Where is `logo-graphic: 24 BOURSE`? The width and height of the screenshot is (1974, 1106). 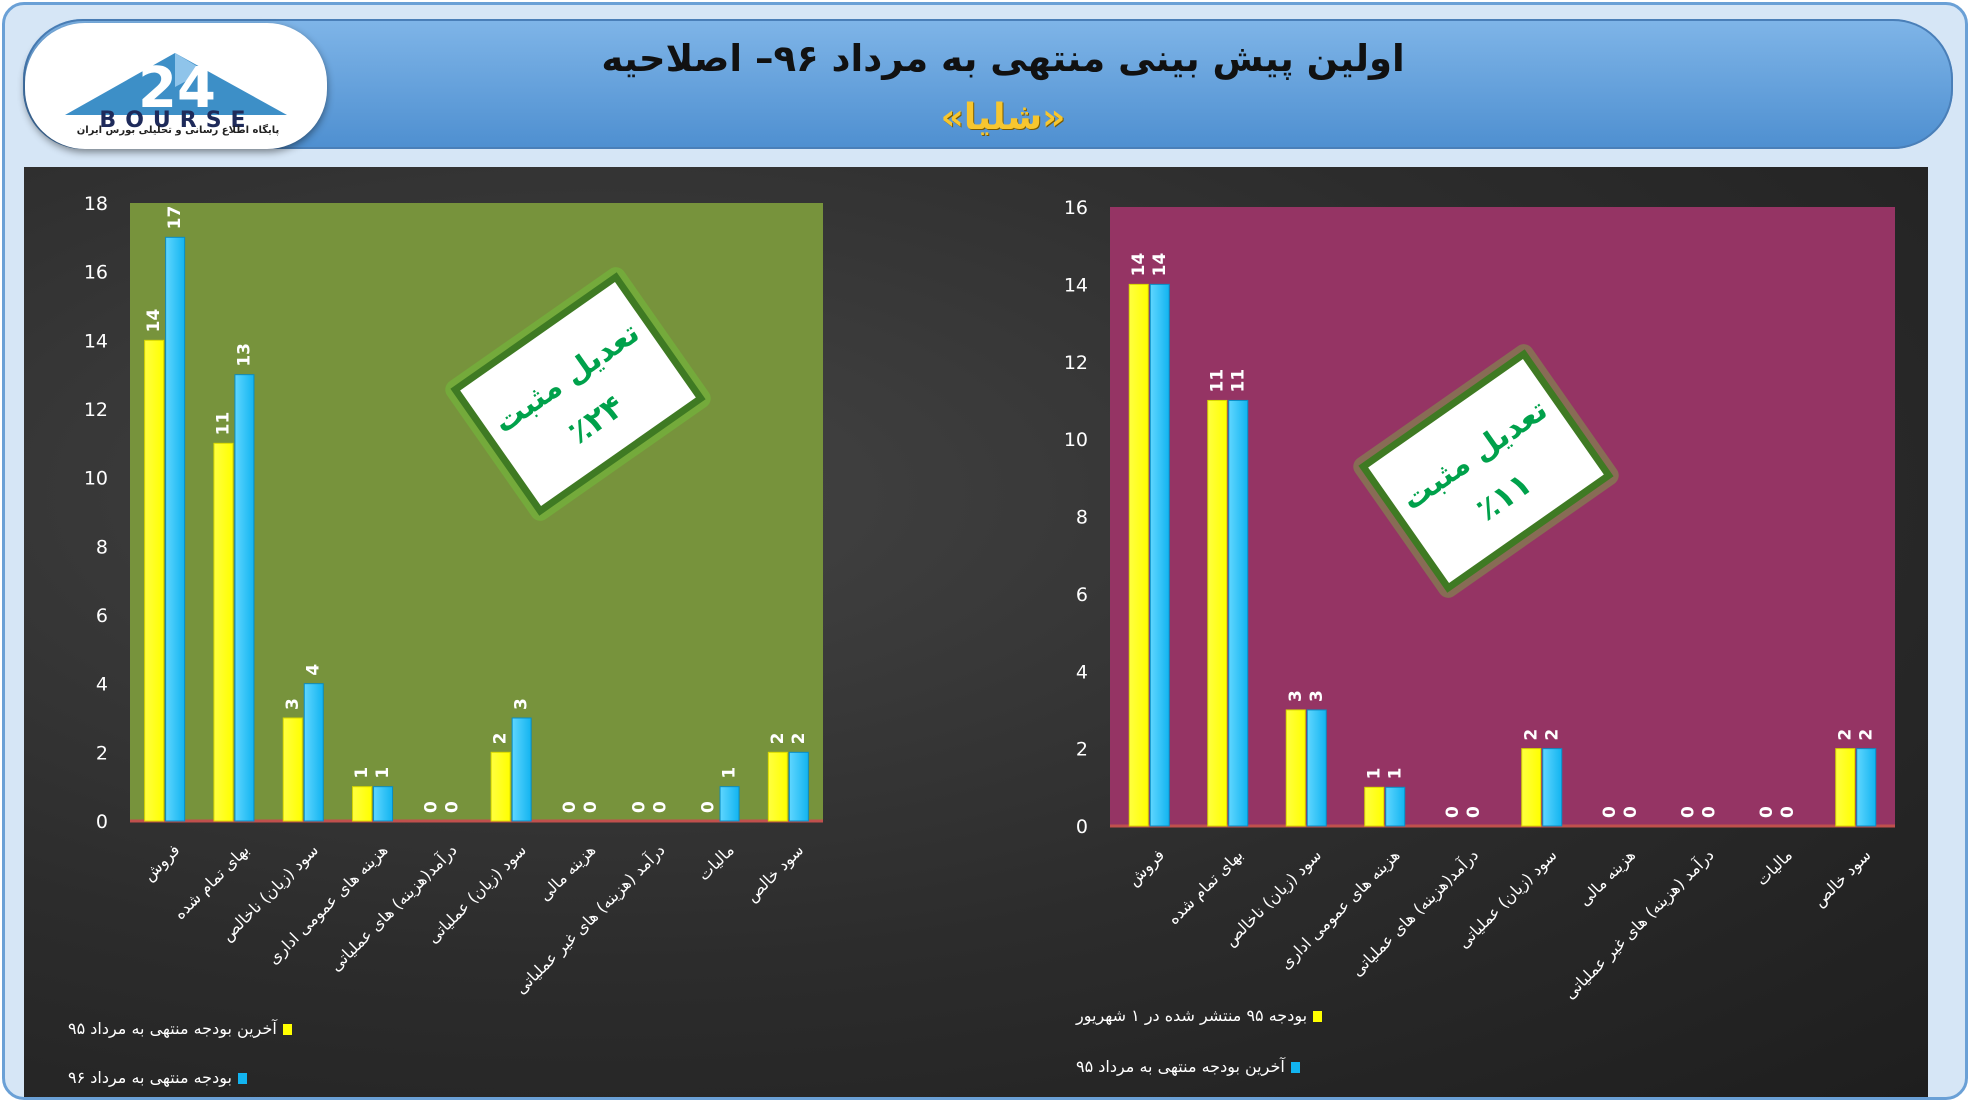 logo-graphic: 24 BOURSE is located at coordinates (176, 93).